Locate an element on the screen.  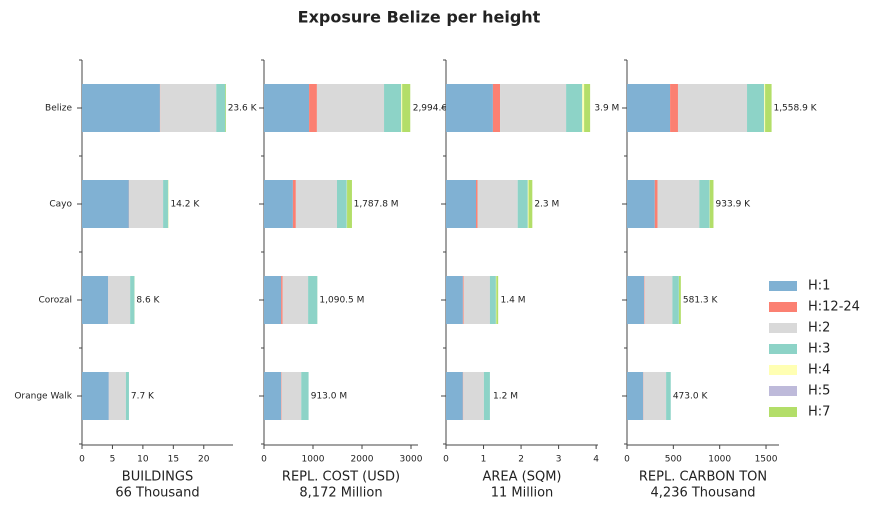
legend-label: H:2 is located at coordinates (819, 328).